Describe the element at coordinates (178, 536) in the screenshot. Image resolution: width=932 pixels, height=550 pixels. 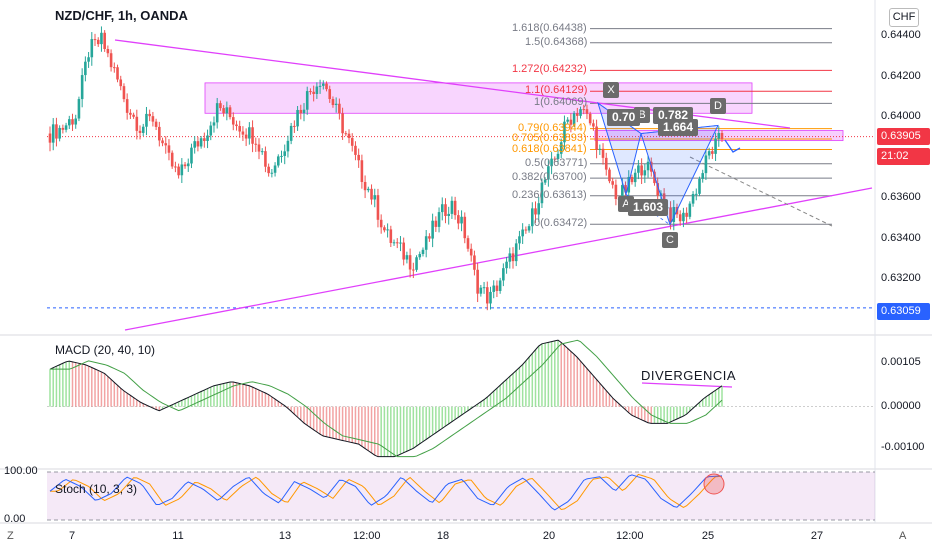
I see `x-tick-label: 11` at that location.